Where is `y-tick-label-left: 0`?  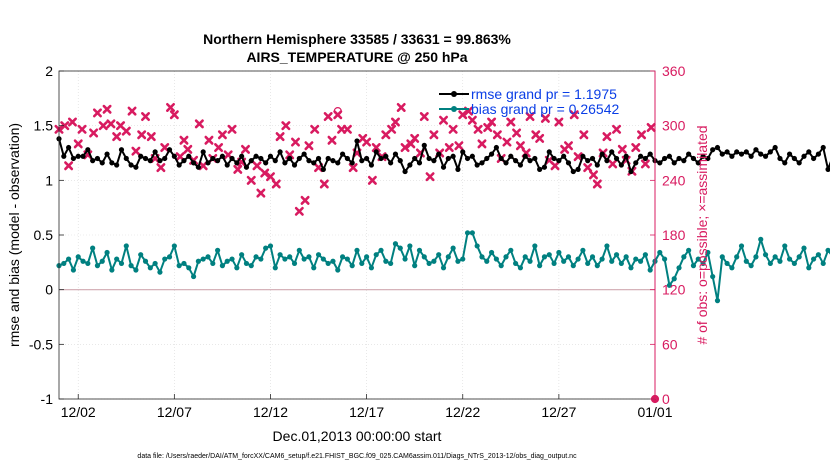 y-tick-label-left: 0 is located at coordinates (49, 290).